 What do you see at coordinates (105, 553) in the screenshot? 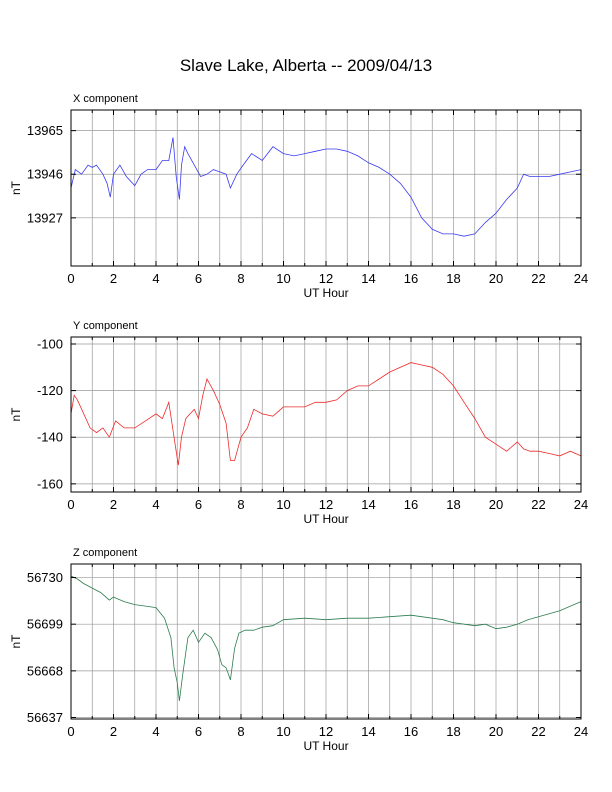
I see `panel-label: Z component` at bounding box center [105, 553].